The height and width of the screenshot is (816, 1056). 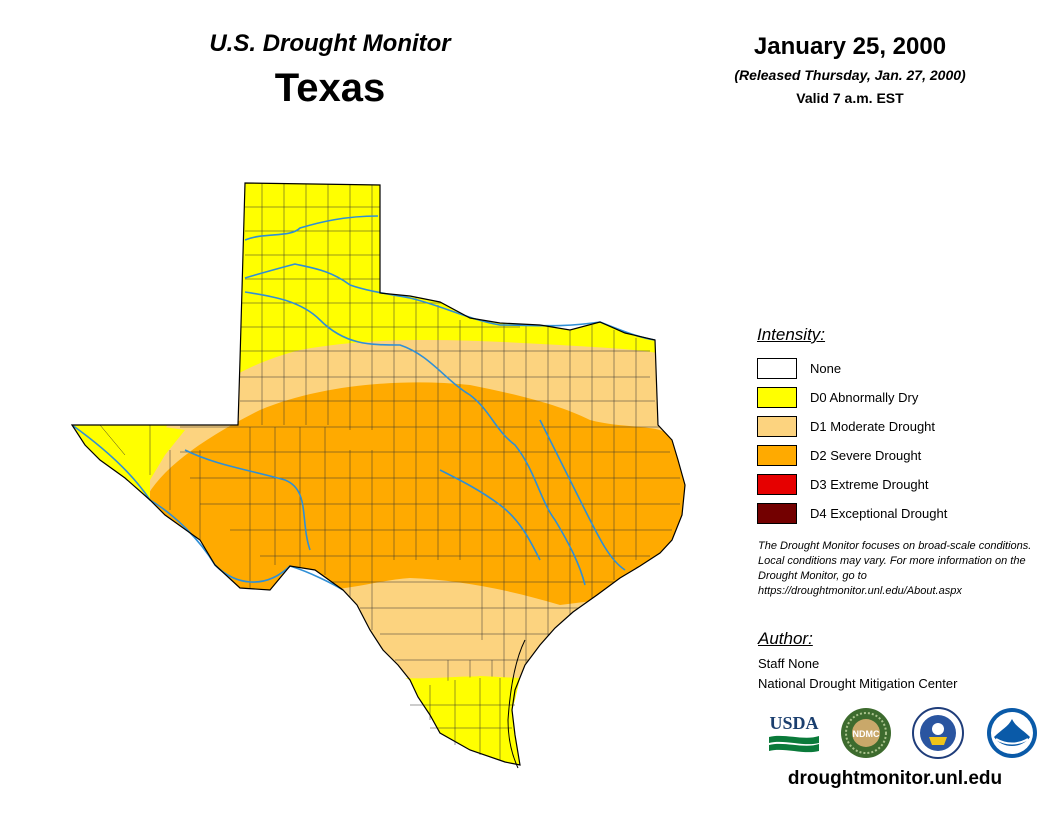 I want to click on usda-logo-text: USDA, so click(x=793, y=723).